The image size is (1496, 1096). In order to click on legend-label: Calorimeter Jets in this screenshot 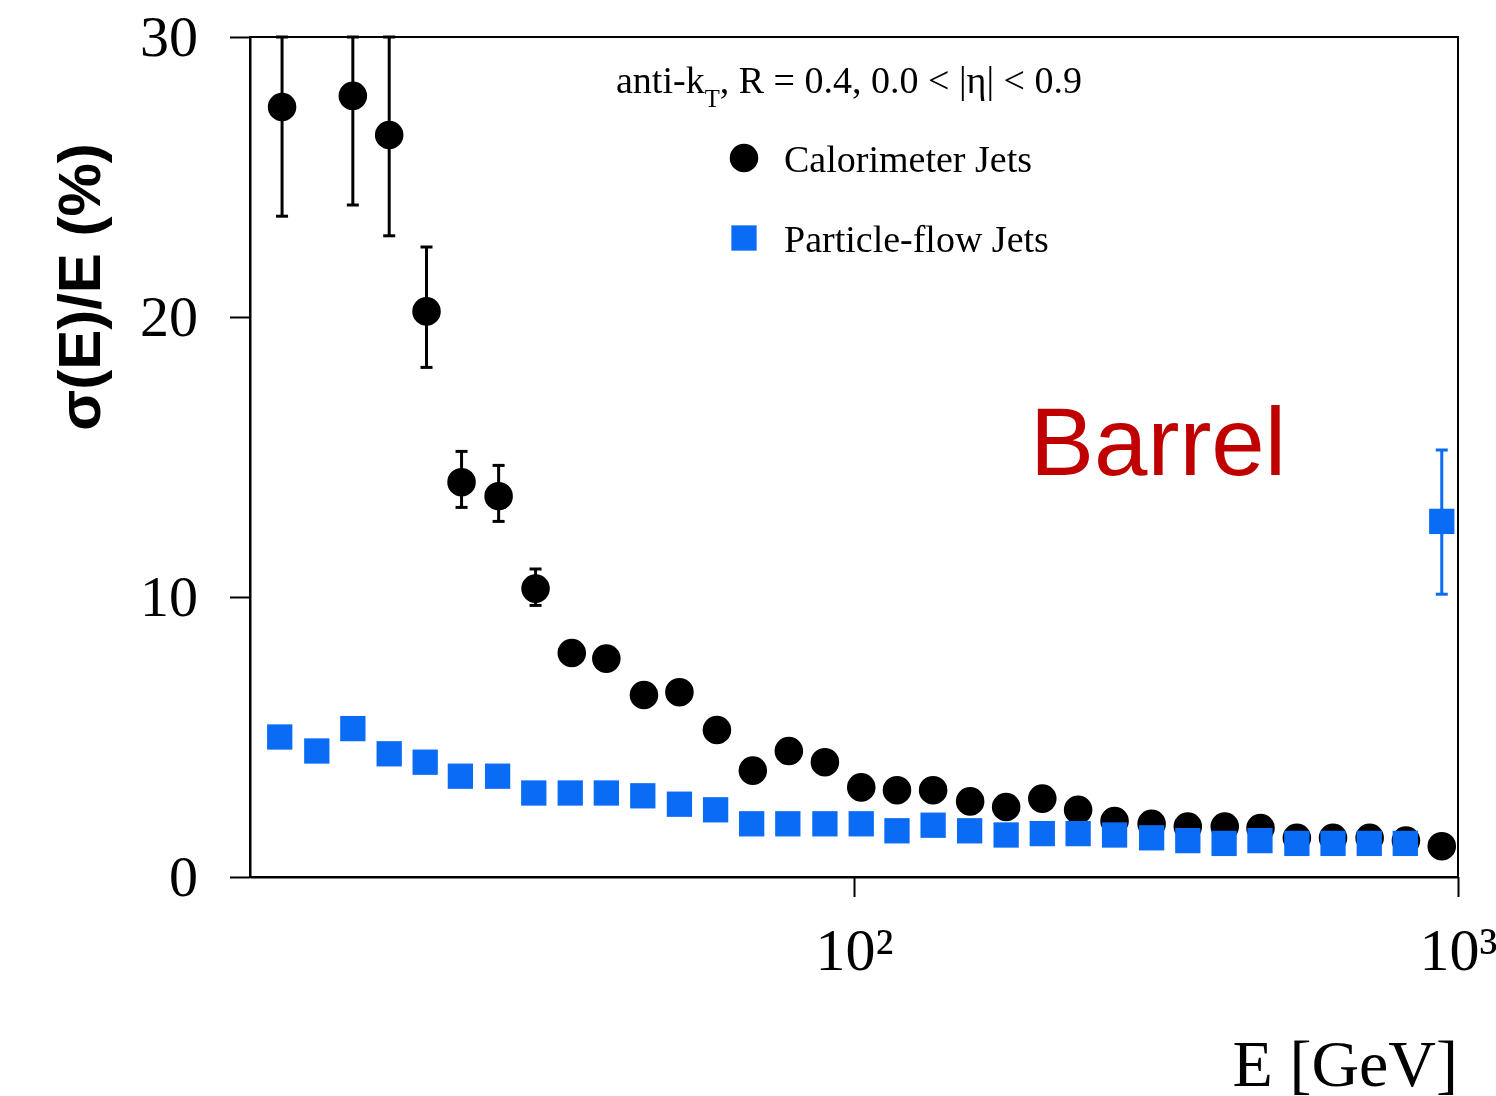, I will do `click(908, 159)`.